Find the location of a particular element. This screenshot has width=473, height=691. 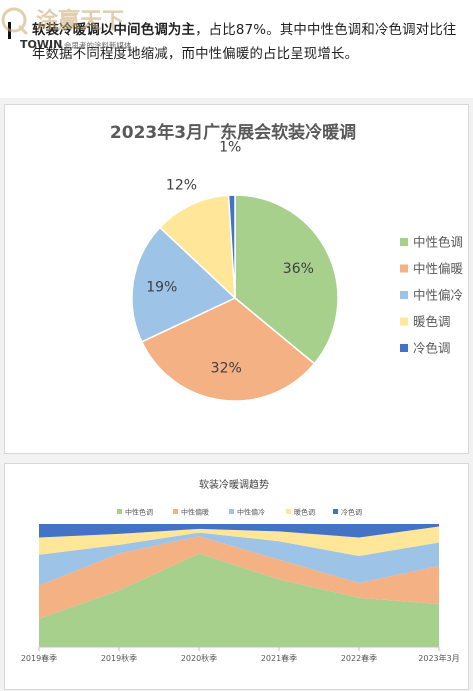

watermark-slogan: 会思考的涂料新媒体 is located at coordinates (98, 45).